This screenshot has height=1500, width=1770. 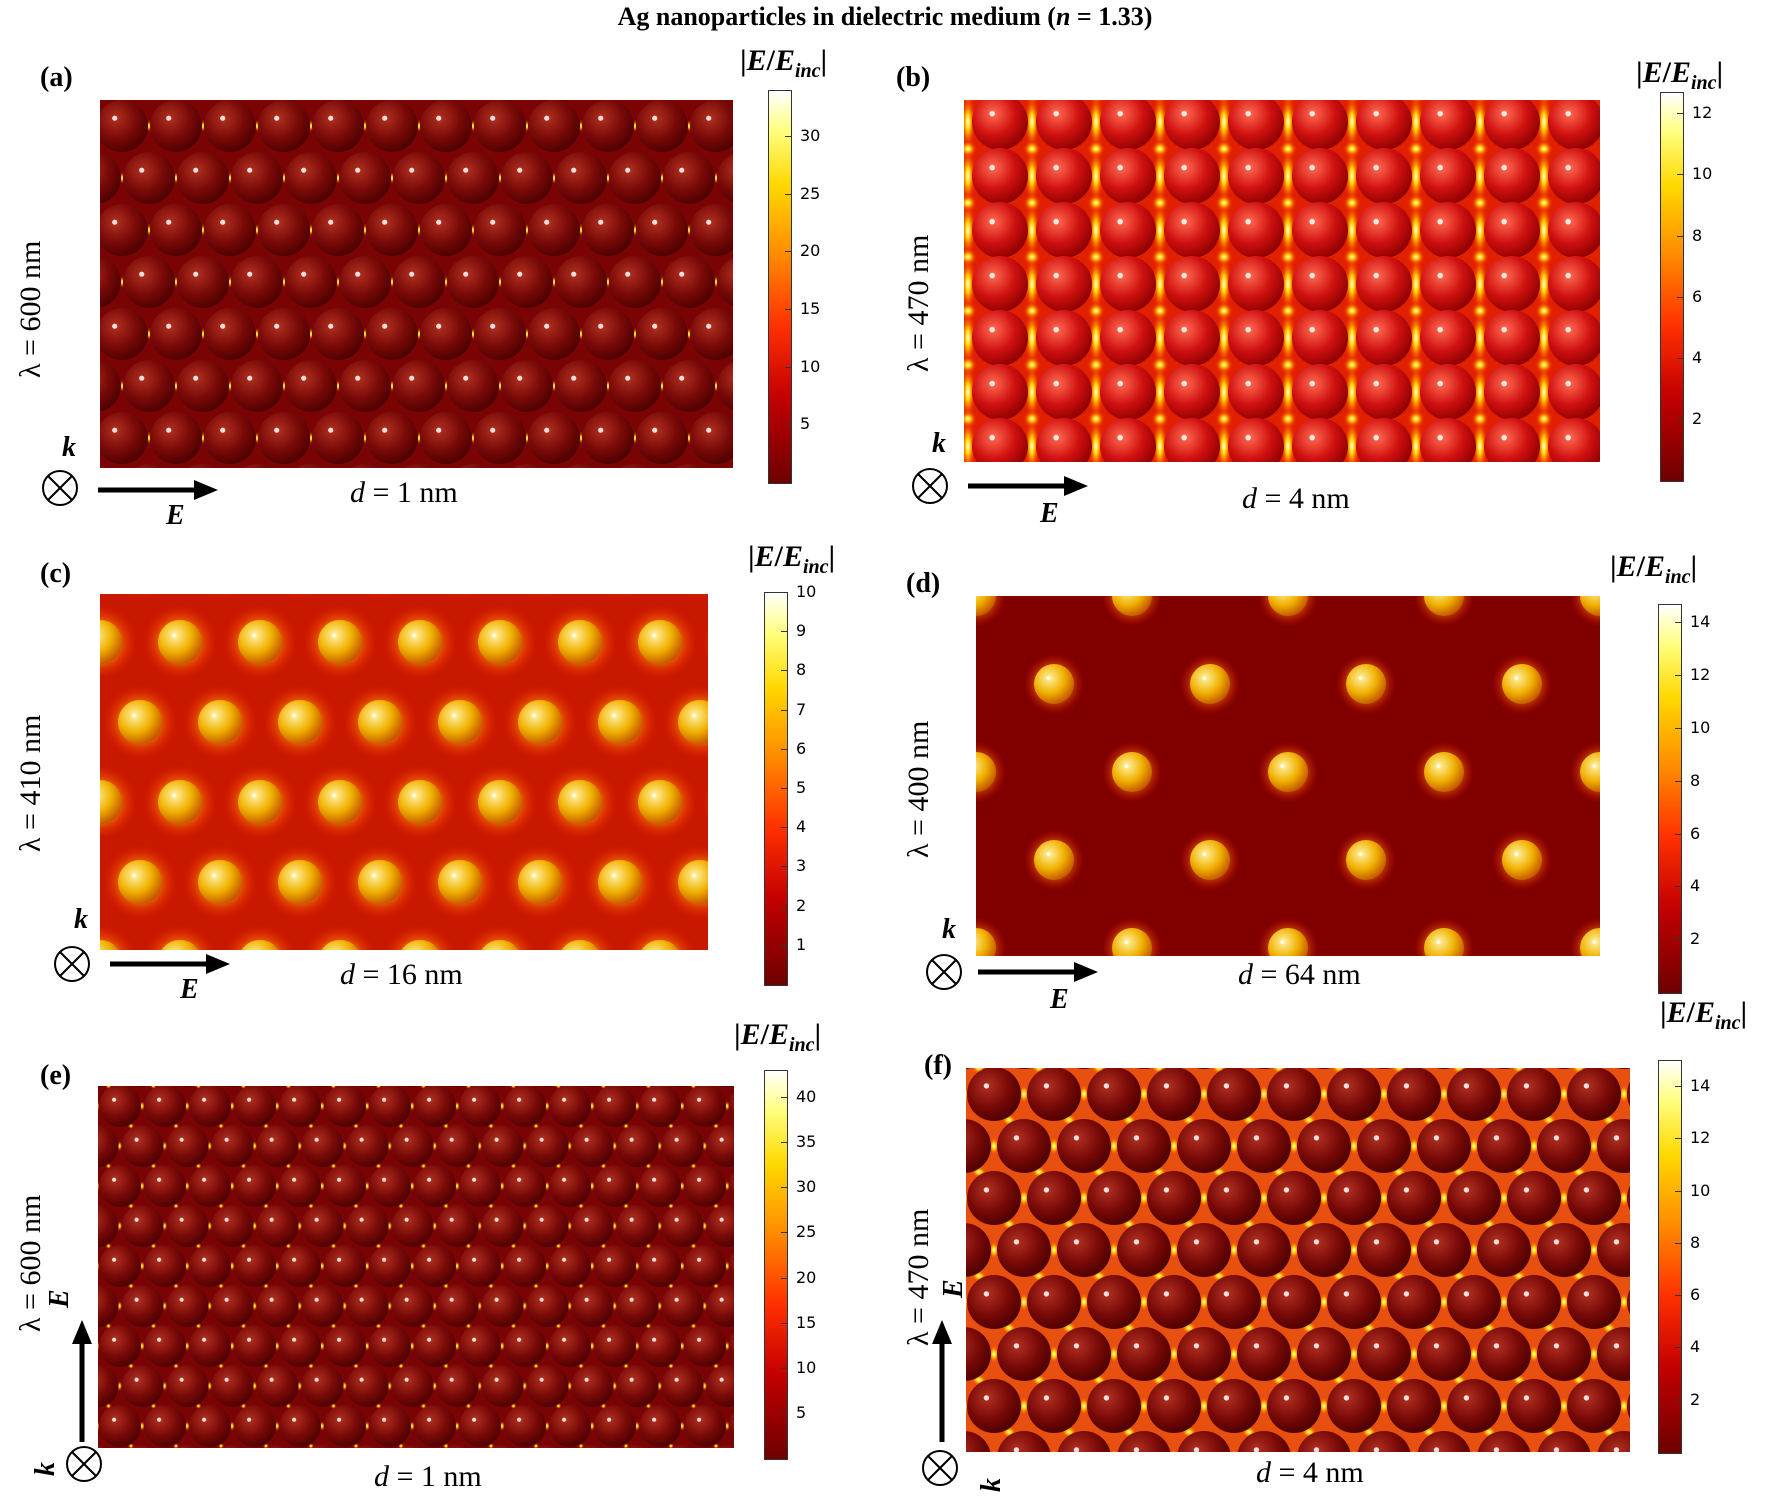 I want to click on colorbar-tick-label: 6, so click(x=1697, y=296).